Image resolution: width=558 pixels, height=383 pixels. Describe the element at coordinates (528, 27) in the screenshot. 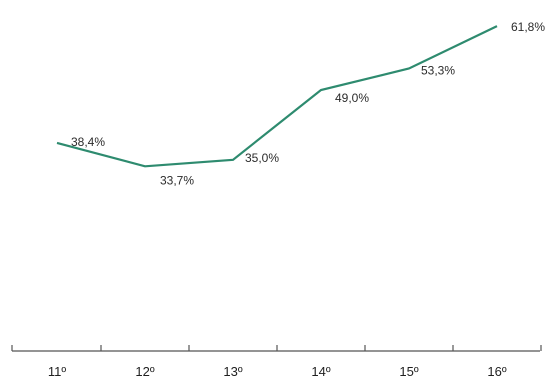

I see `data-label: 61,8%` at that location.